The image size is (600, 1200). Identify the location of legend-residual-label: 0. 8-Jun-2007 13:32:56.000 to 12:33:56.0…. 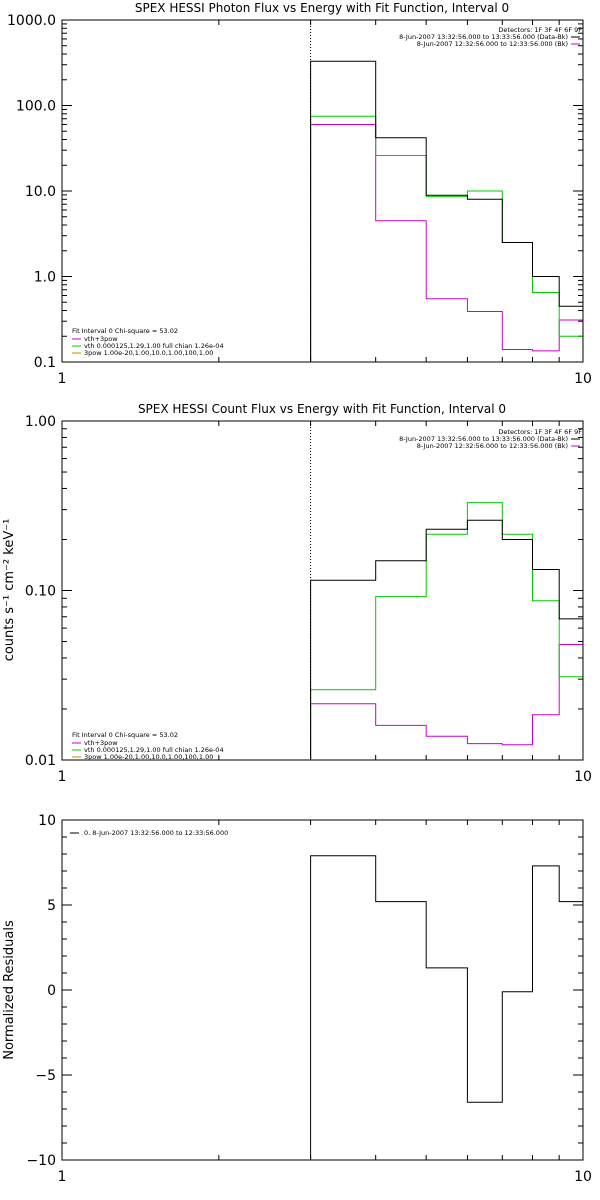
(156, 833).